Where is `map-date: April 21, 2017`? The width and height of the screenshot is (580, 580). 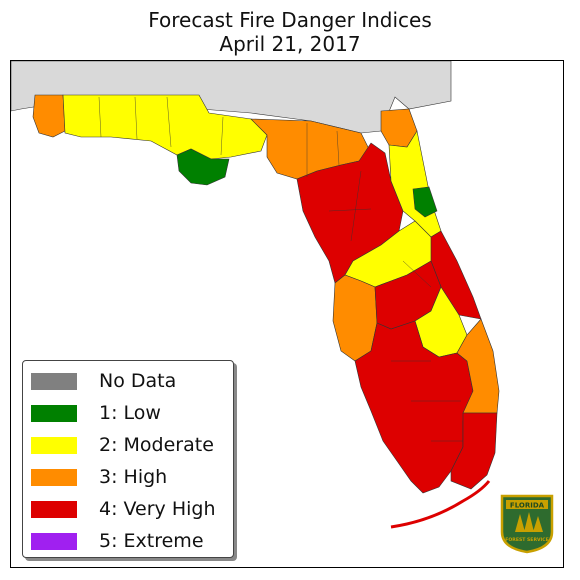
map-date: April 21, 2017 is located at coordinates (290, 44).